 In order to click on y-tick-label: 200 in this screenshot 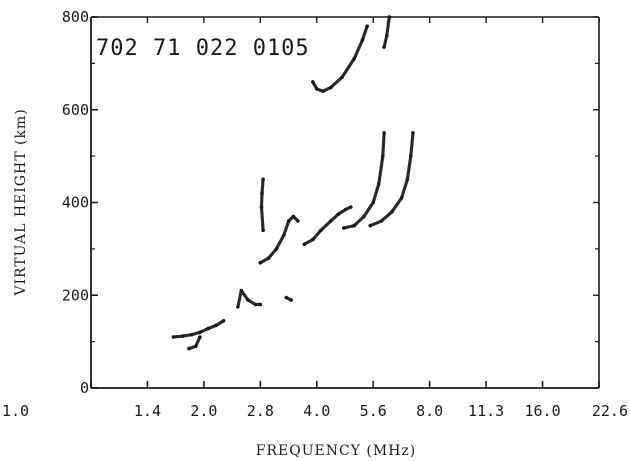, I will do `click(75, 295)`.